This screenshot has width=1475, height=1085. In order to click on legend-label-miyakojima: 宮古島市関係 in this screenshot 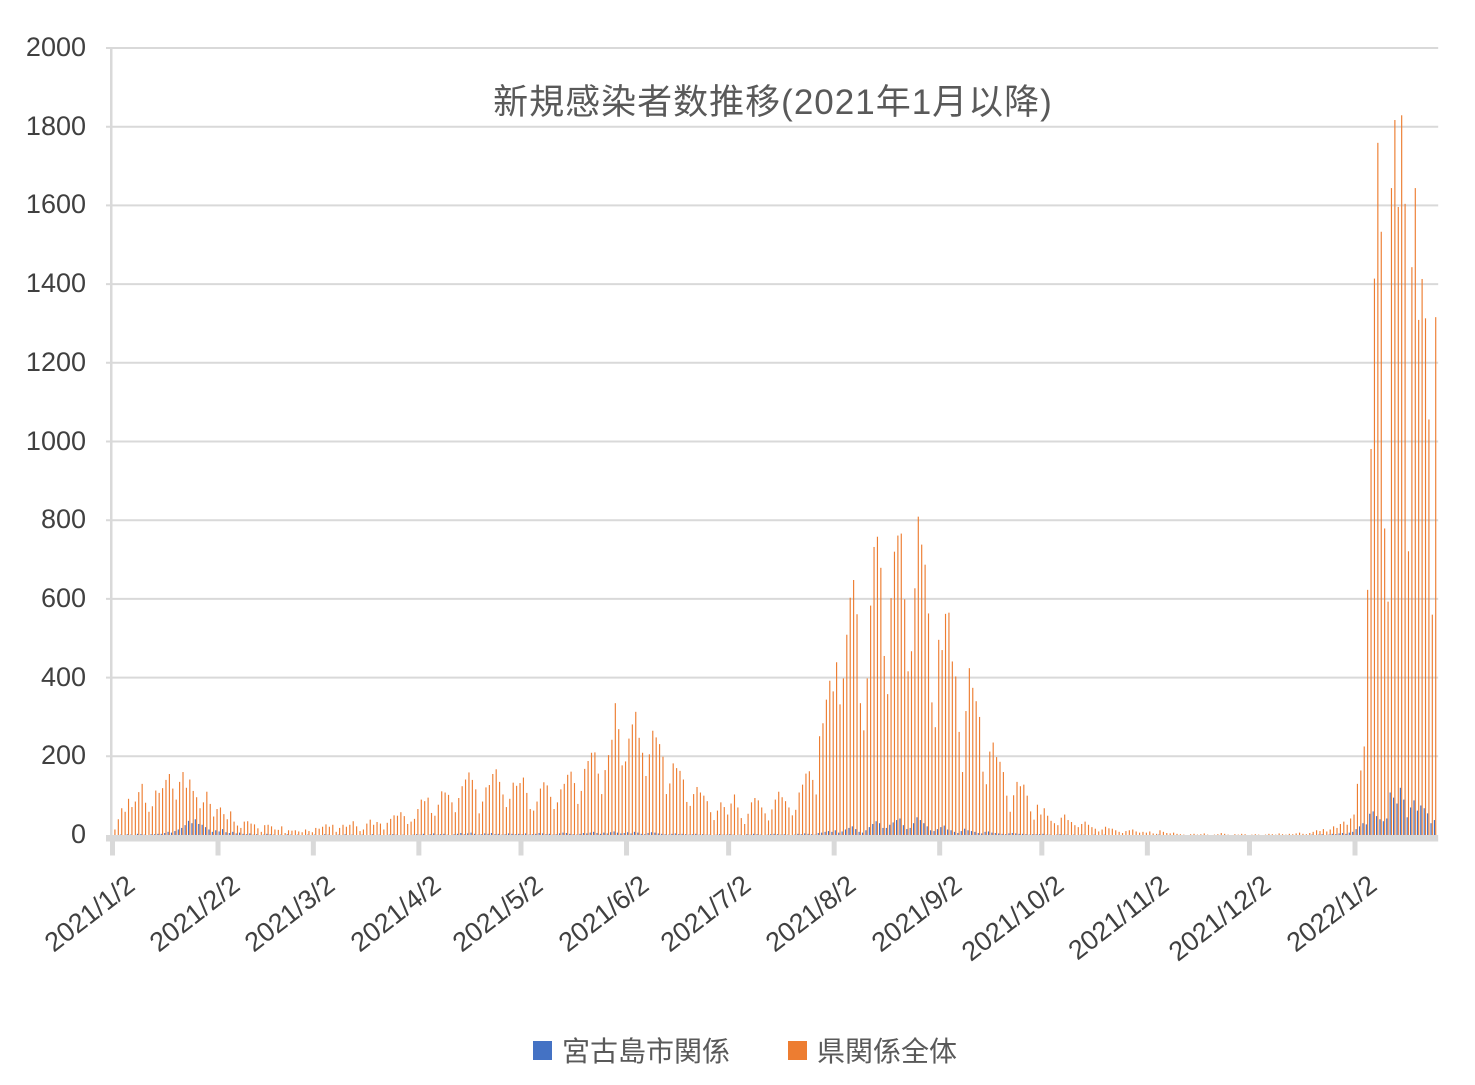, I will do `click(645, 1051)`.